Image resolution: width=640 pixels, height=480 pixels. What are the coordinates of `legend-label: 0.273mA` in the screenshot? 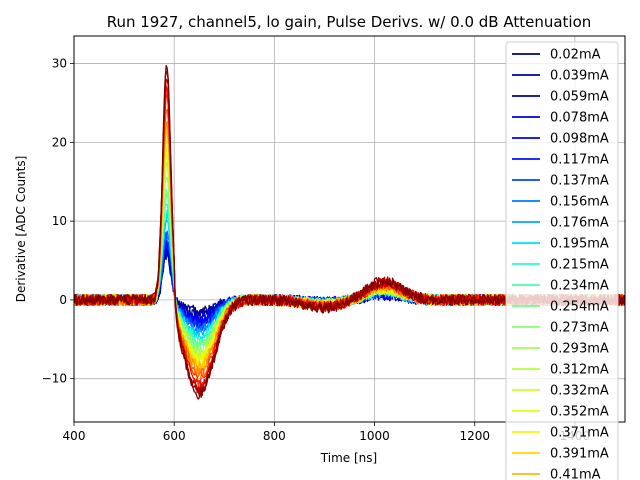 It's located at (579, 328).